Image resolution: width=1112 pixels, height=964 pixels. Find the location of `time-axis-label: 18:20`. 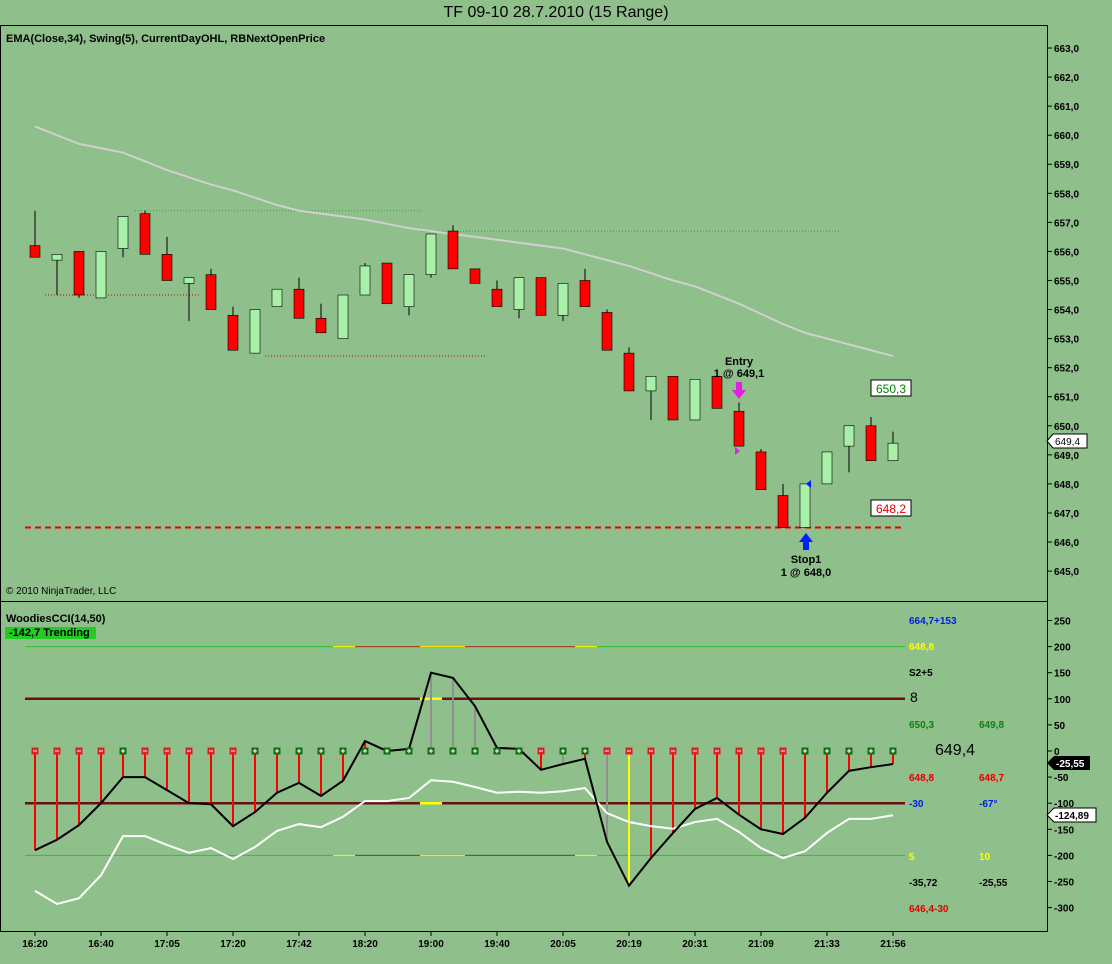

time-axis-label: 18:20 is located at coordinates (365, 944).